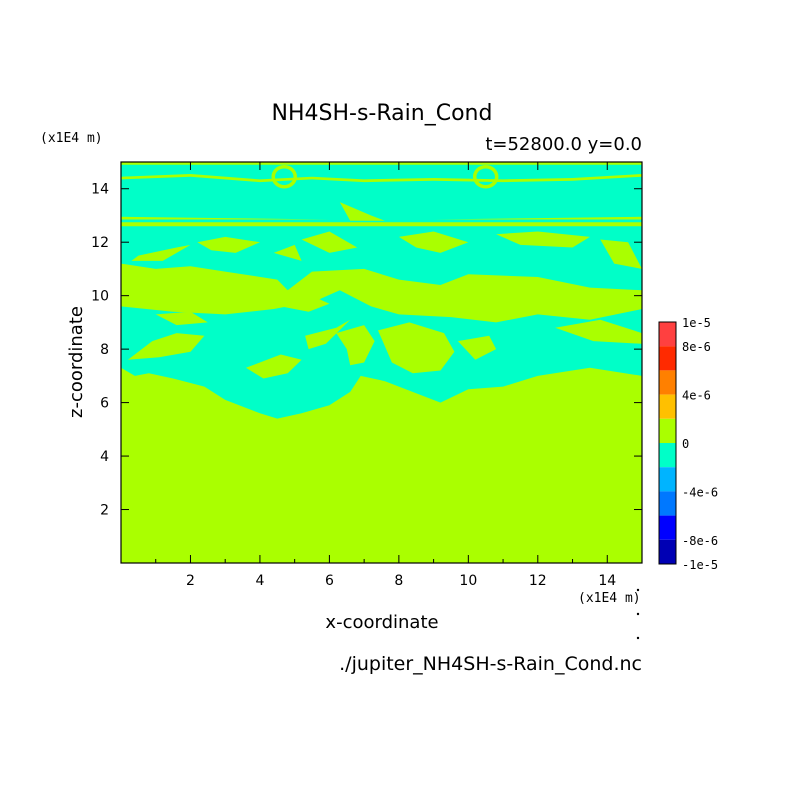  I want to click on y-tick-label: 2, so click(104, 511).